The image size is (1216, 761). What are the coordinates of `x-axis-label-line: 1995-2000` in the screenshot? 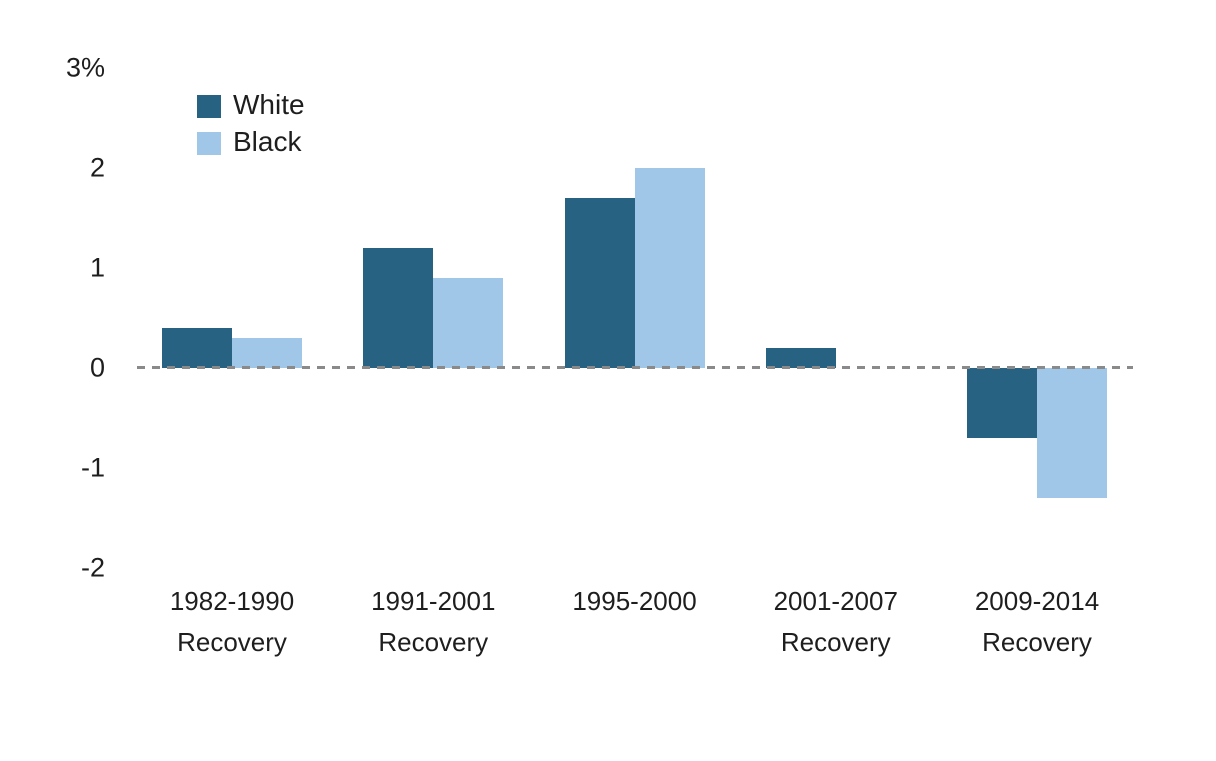 It's located at (634, 601).